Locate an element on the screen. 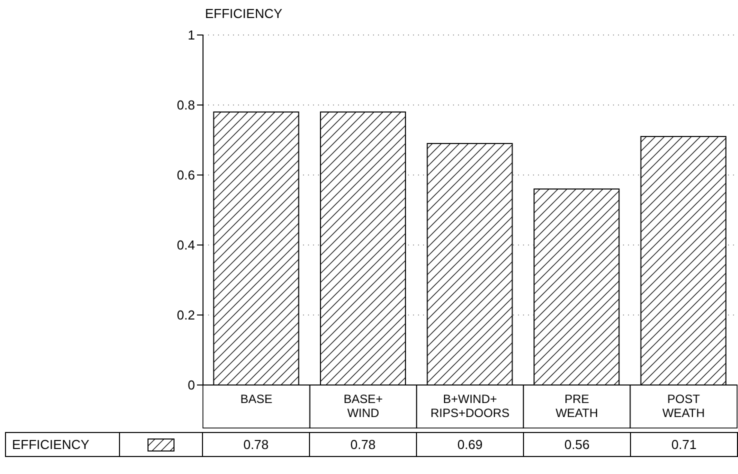 This screenshot has height=474, width=738. y-tick-label: 0.6 is located at coordinates (185, 175).